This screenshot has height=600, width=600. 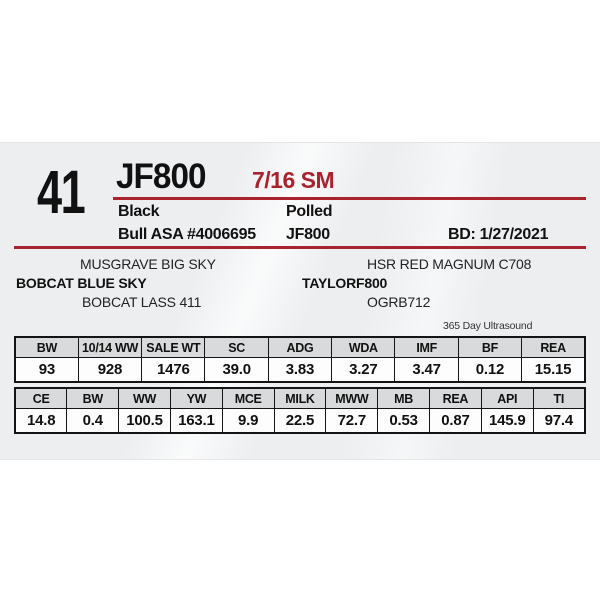 I want to click on stat-value: 3.47, so click(x=426, y=370).